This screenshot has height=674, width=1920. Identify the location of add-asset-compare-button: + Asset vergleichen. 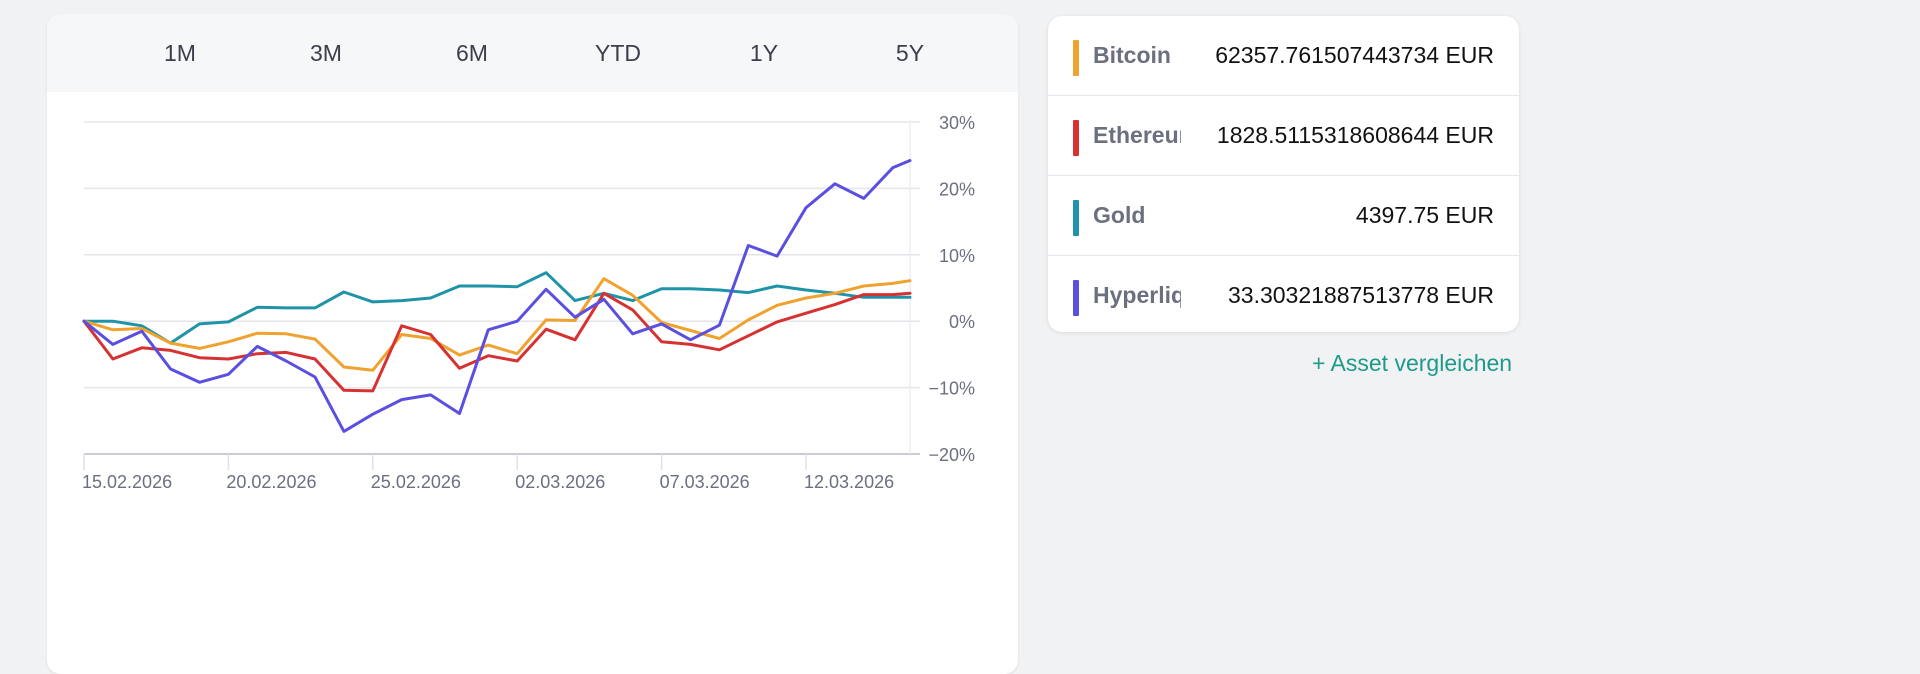
(1412, 363).